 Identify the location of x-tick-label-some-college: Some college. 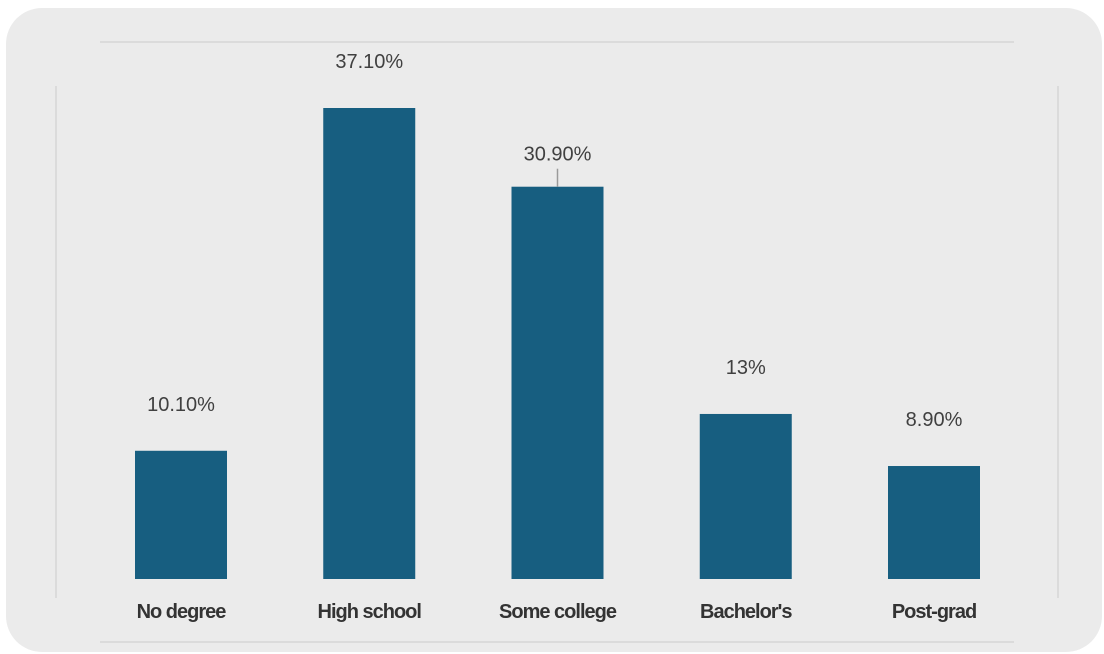
(558, 612).